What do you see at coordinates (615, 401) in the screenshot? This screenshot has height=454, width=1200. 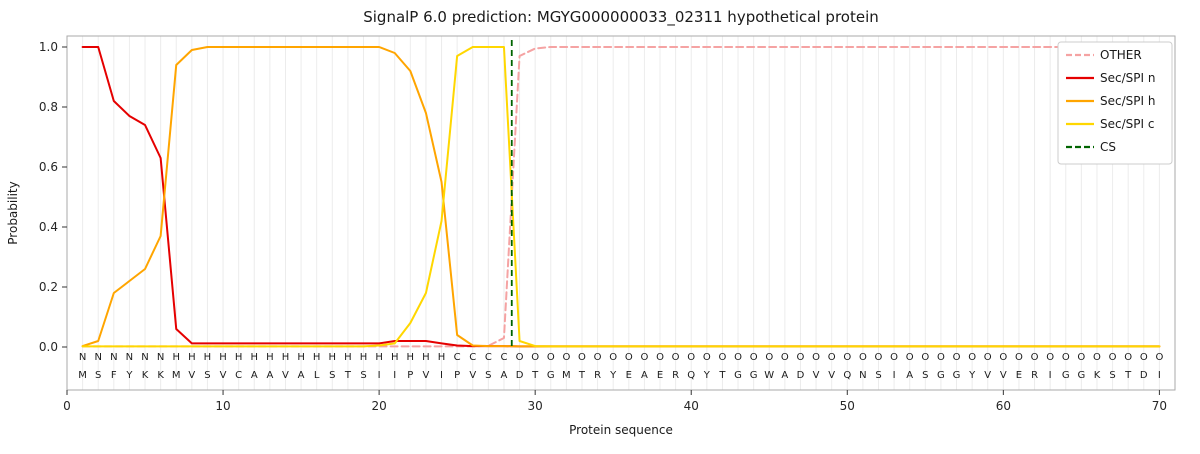 I see `x-axis-ticks: 0 10 20 30 40 50 60 70` at bounding box center [615, 401].